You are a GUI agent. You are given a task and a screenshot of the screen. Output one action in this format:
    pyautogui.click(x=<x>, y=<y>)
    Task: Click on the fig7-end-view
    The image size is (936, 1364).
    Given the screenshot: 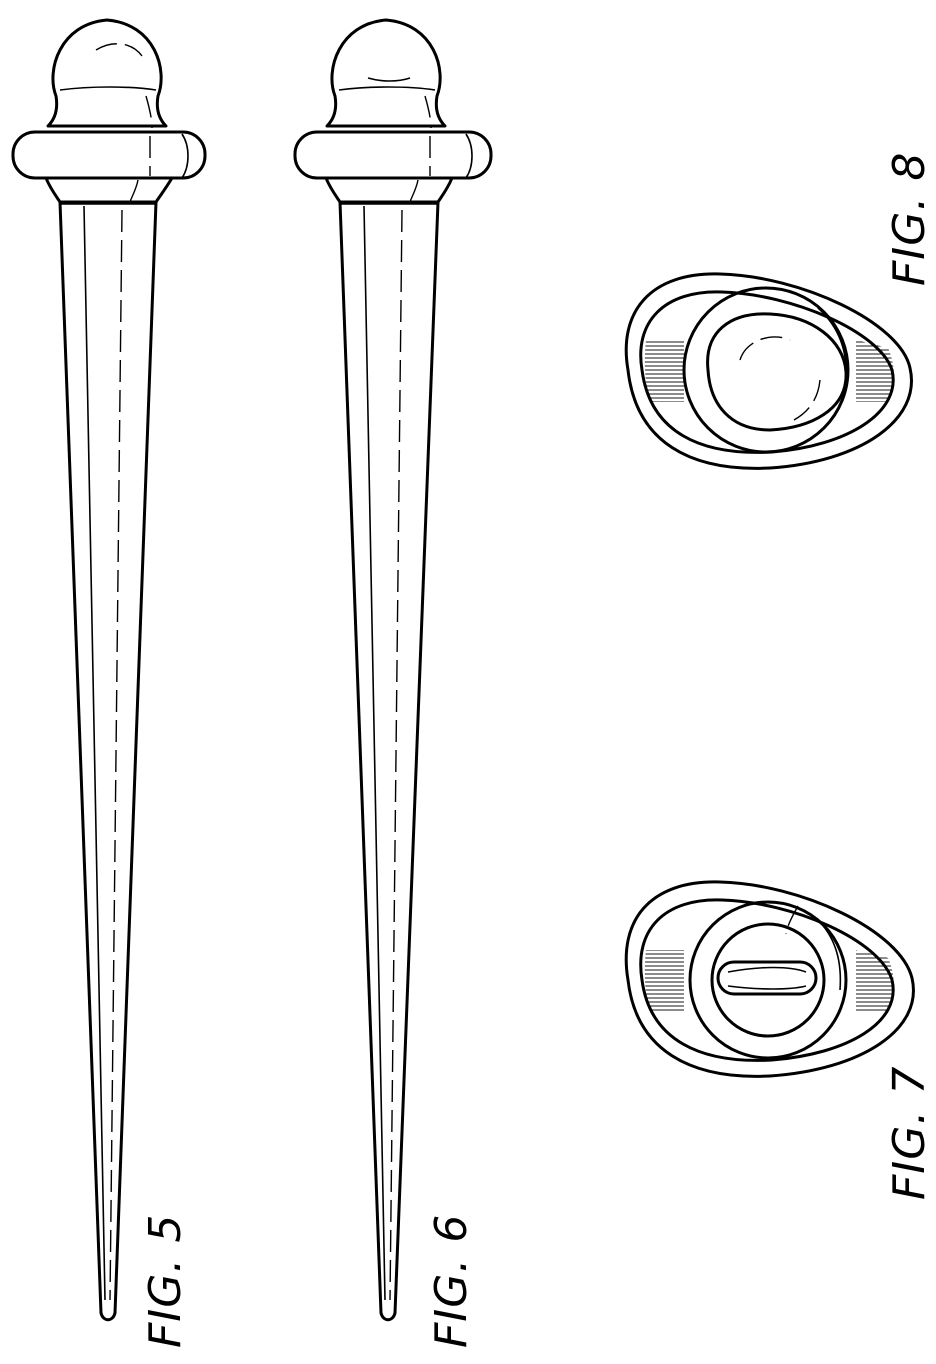 What is the action you would take?
    pyautogui.click(x=769, y=979)
    